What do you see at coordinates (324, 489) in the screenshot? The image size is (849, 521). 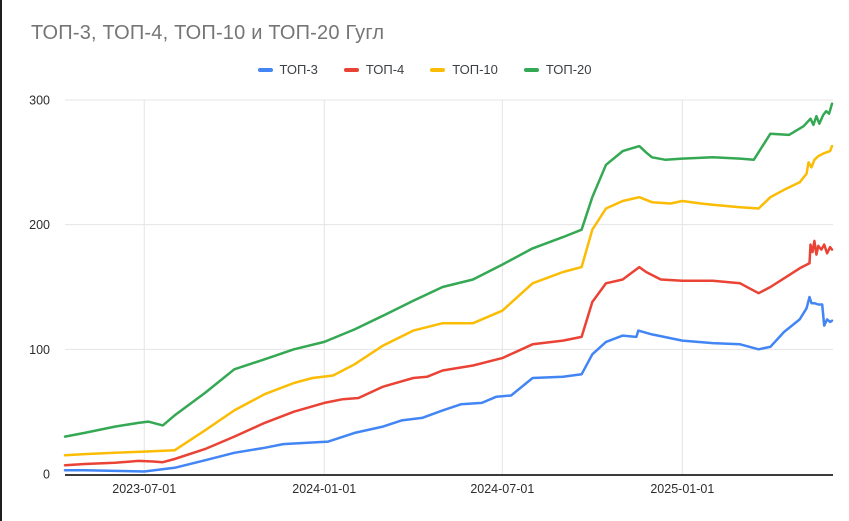 I see `svg-text: 2024-01-01` at bounding box center [324, 489].